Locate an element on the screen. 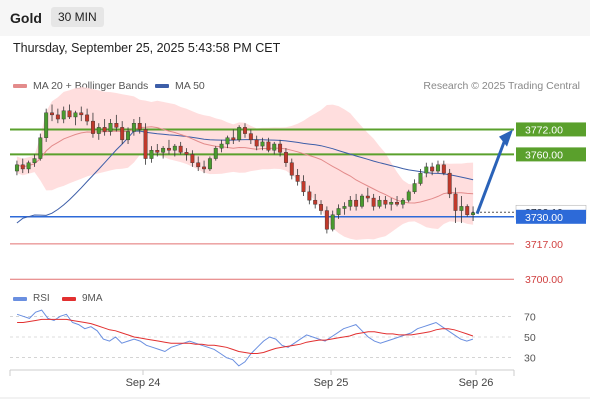 This screenshot has height=400, width=590. legend-rsi-ma: 9MA is located at coordinates (82, 298).